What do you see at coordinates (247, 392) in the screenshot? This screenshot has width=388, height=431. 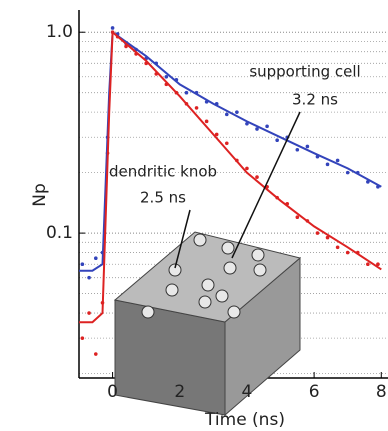 I see `x-tick-label: 4` at bounding box center [247, 392].